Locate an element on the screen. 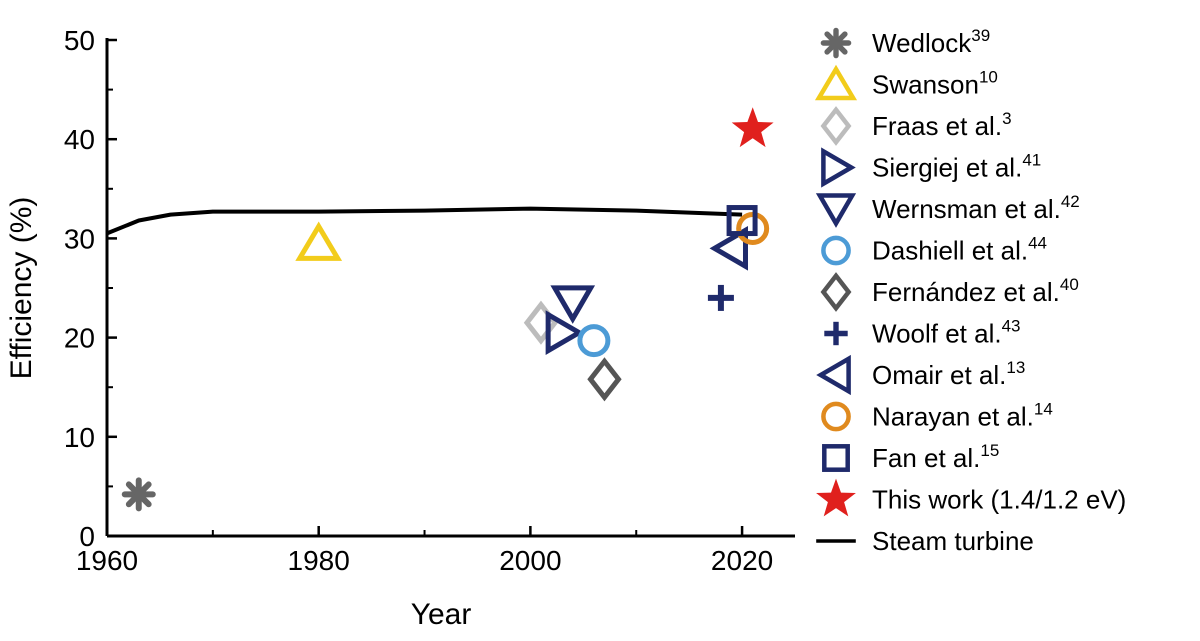 The image size is (1200, 641). legend-item-siergiej-et-al: Siergiej et al.41 is located at coordinates (931, 167).